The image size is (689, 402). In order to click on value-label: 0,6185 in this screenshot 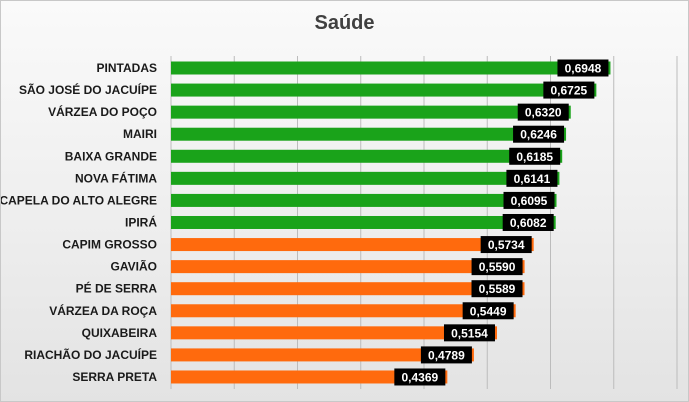, I will do `click(534, 157)`.